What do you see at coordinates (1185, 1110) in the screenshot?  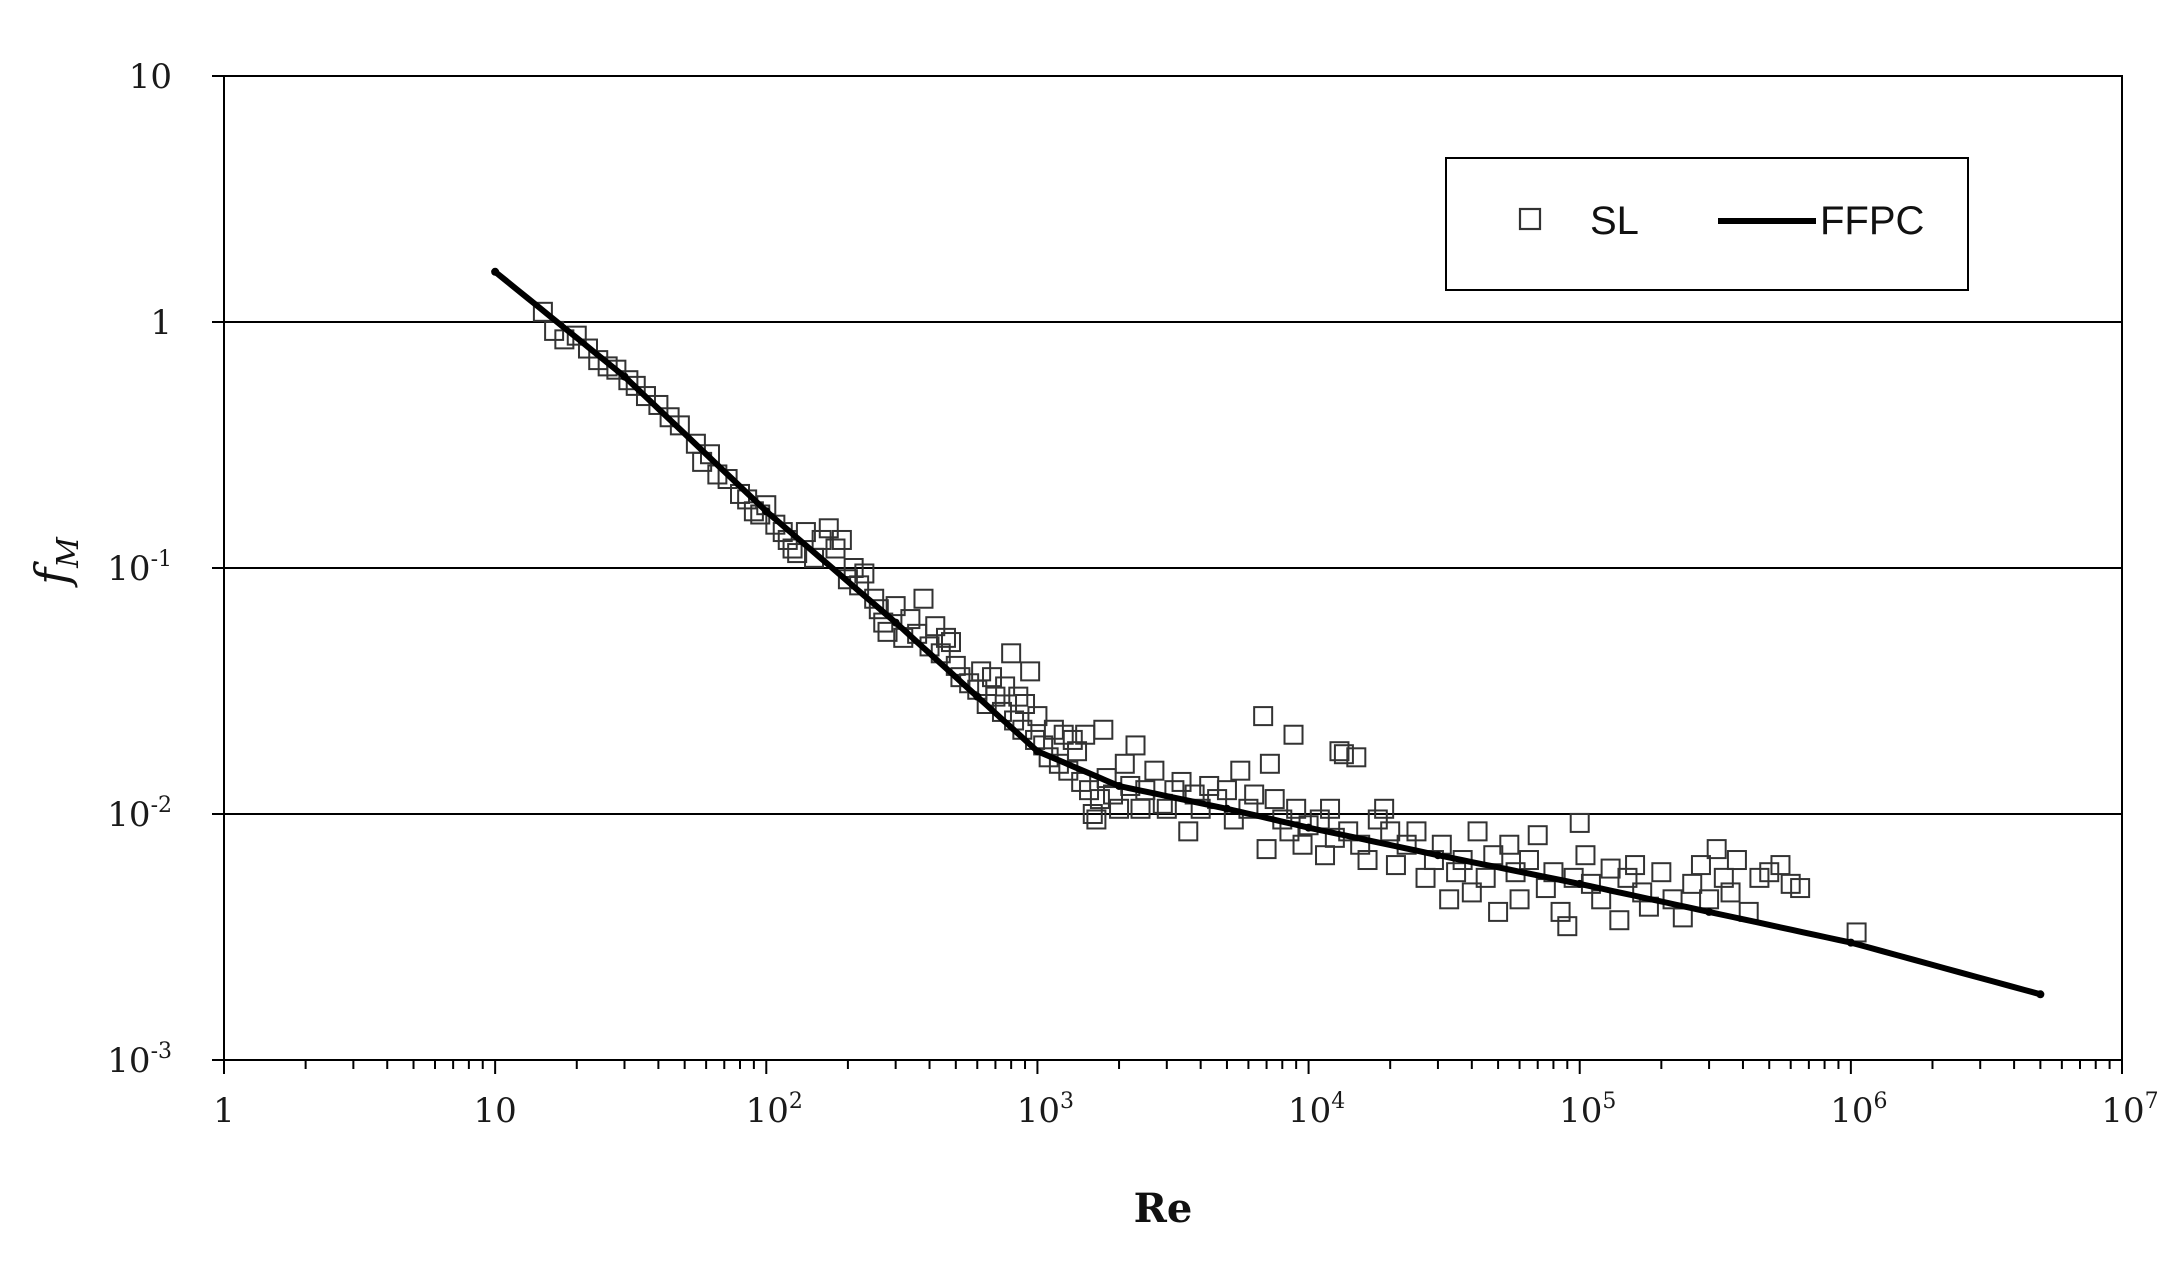 I see `x-tick-labels: 1 10 10² 10³ 10⁴ 10⁵ 10⁶ 10⁷` at bounding box center [1185, 1110].